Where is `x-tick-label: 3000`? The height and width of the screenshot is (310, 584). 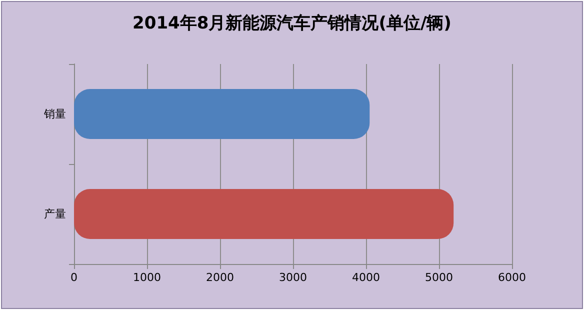
x-tick-label: 3000 is located at coordinates (293, 277).